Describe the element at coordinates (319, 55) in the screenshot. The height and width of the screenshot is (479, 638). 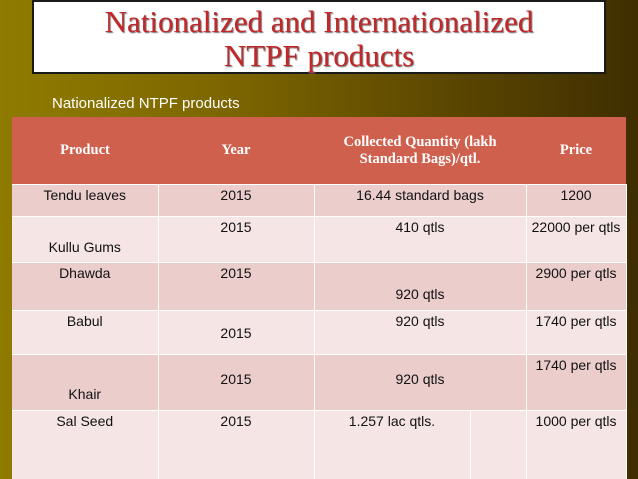
I see `title-line-2: NTPF products` at that location.